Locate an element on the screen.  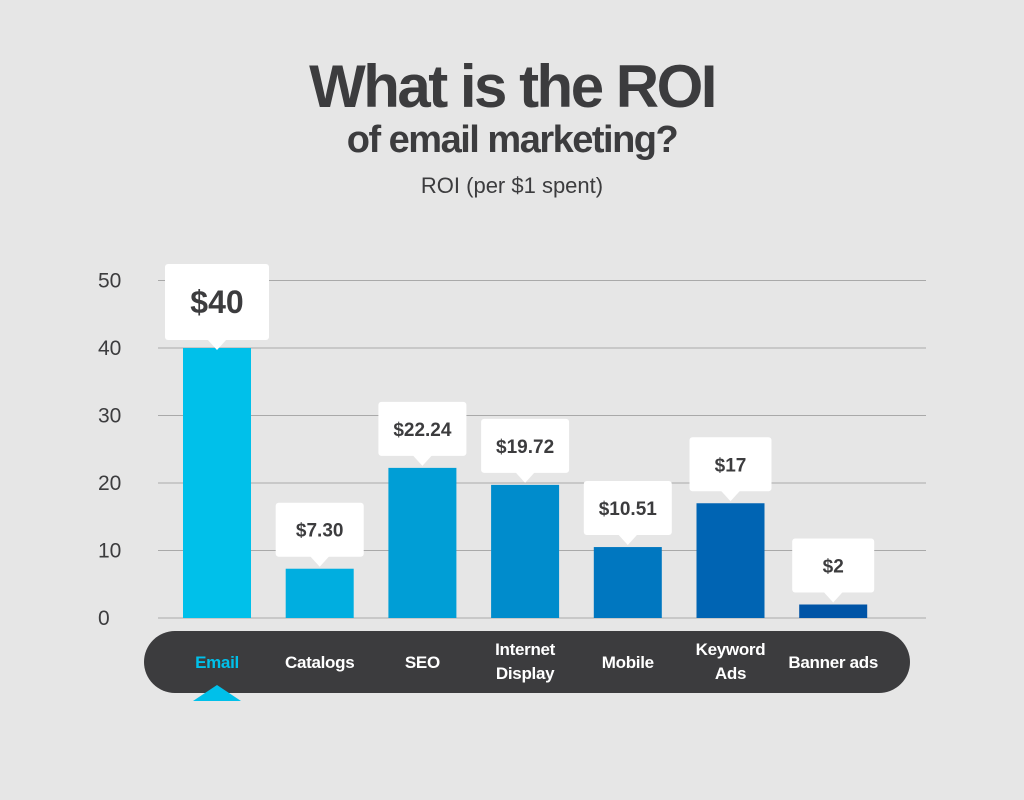
category-label: SEO is located at coordinates (422, 662).